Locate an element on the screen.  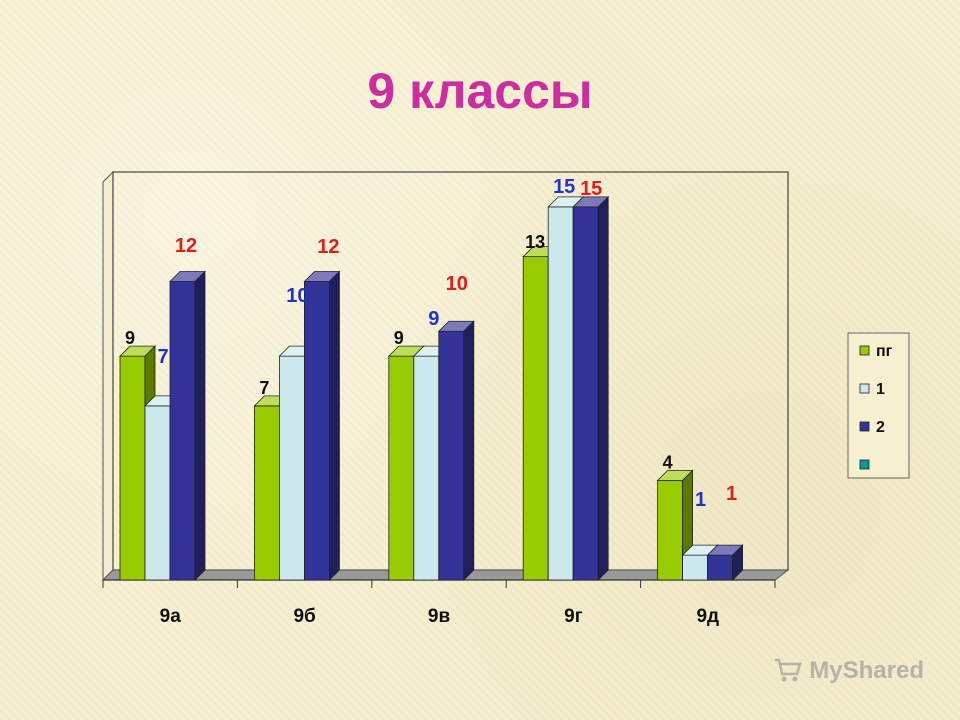
legend-label: пг is located at coordinates (884, 351).